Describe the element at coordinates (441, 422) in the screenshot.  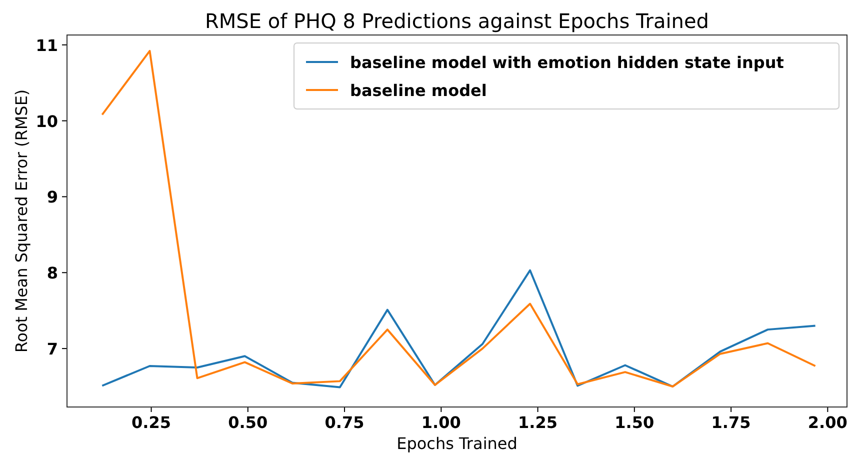
I see `x-tick-label: 1.00` at that location.